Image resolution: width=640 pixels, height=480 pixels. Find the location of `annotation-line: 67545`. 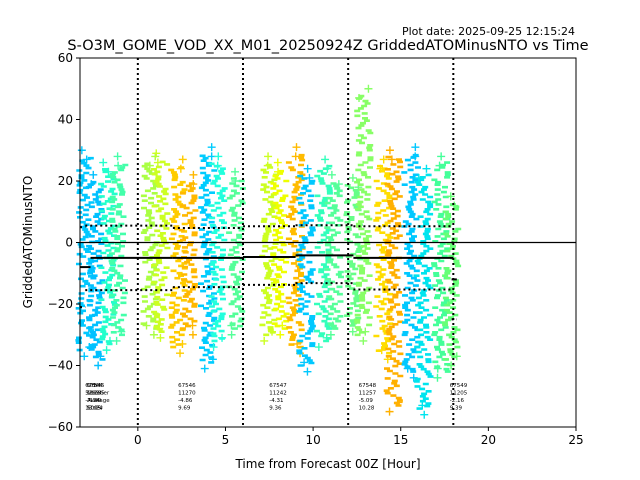

annotation-line: 67545 is located at coordinates (96, 386).